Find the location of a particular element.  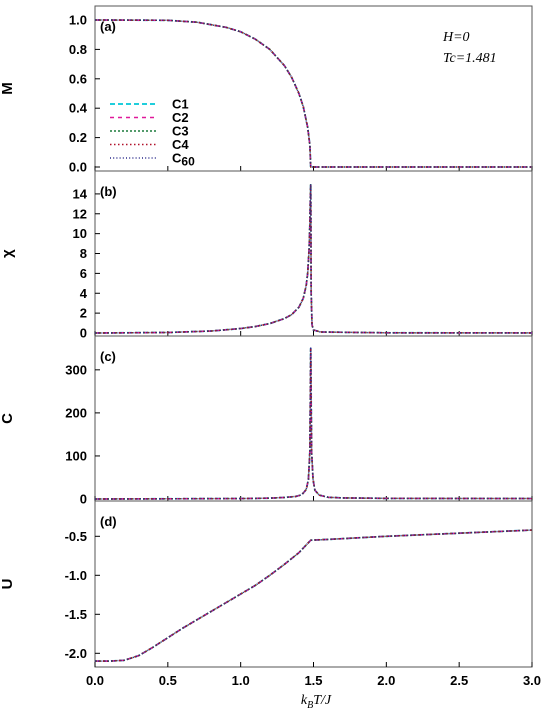

x-tick-label: 3.0 is located at coordinates (532, 680).